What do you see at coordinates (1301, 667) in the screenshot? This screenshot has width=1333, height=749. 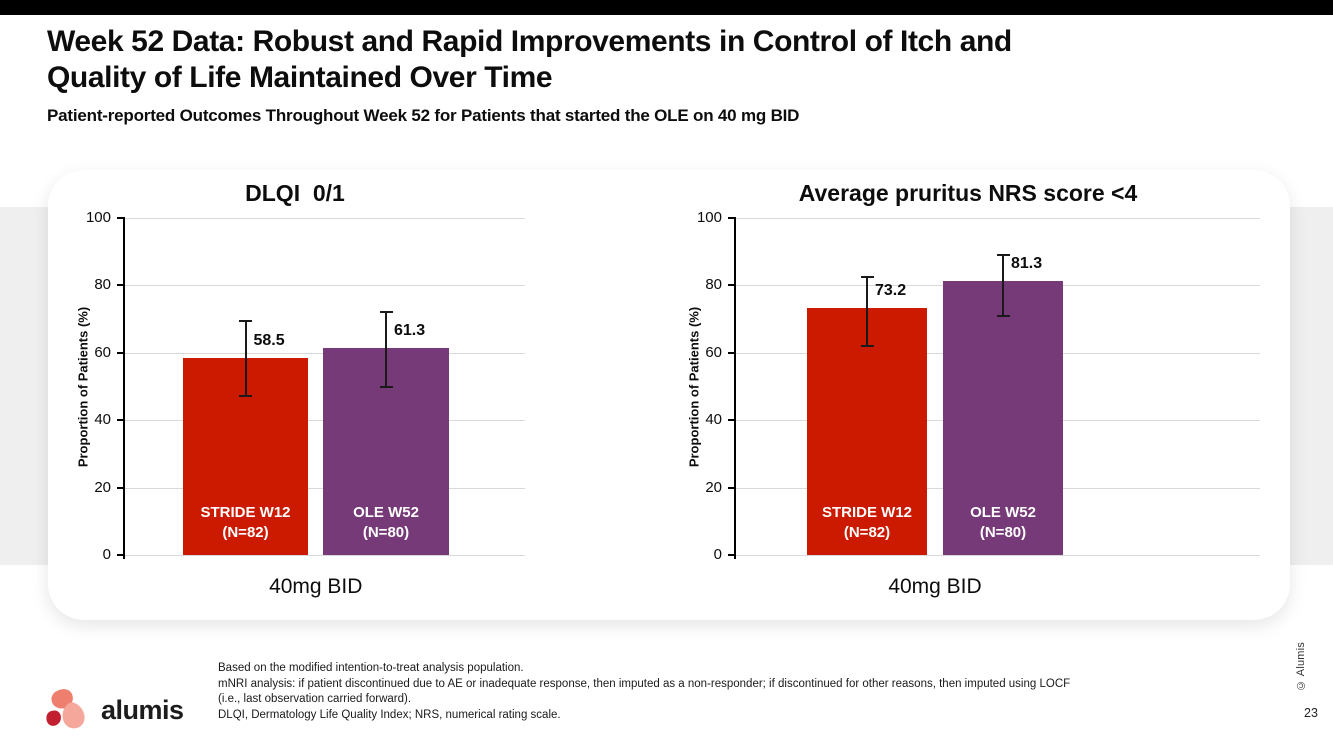 I see `copyright-label: © Alumis` at bounding box center [1301, 667].